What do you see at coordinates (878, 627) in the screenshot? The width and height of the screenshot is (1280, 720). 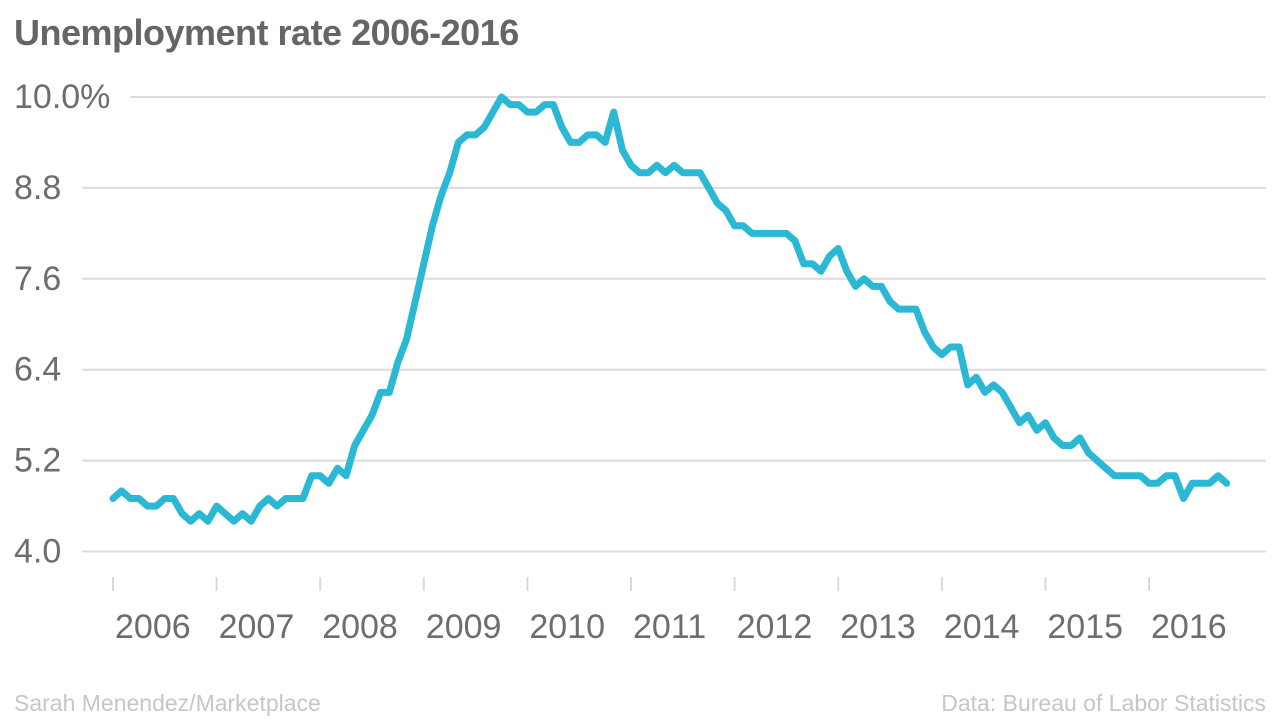 I see `x-axis-label: 2013` at bounding box center [878, 627].